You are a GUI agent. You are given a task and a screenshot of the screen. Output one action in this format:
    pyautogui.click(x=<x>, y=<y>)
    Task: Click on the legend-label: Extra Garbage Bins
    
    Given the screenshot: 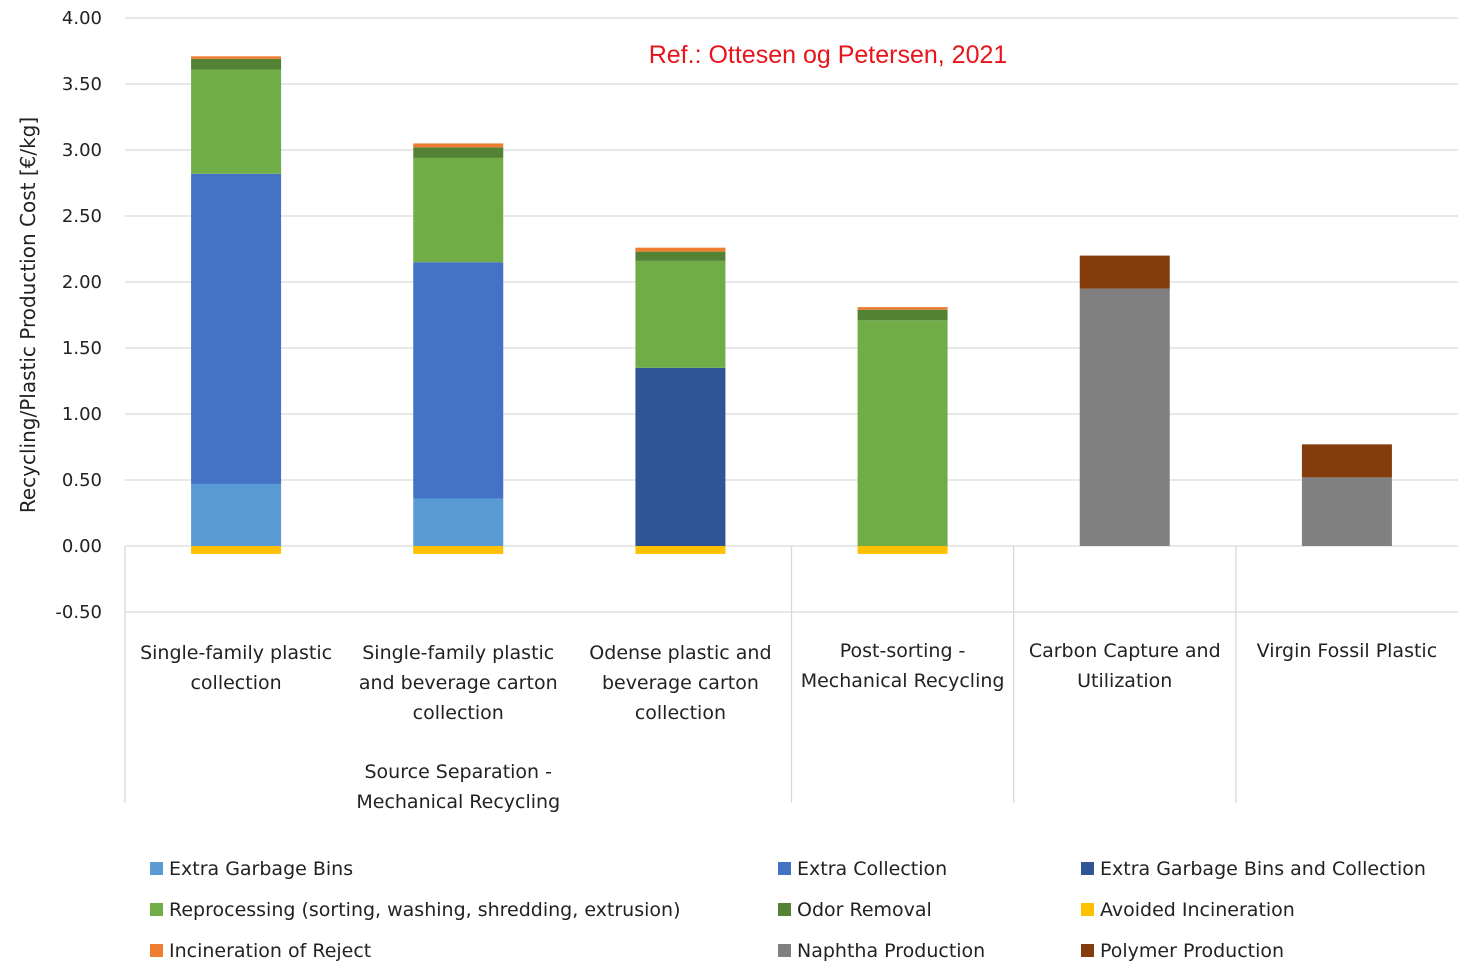 What is the action you would take?
    pyautogui.click(x=261, y=869)
    